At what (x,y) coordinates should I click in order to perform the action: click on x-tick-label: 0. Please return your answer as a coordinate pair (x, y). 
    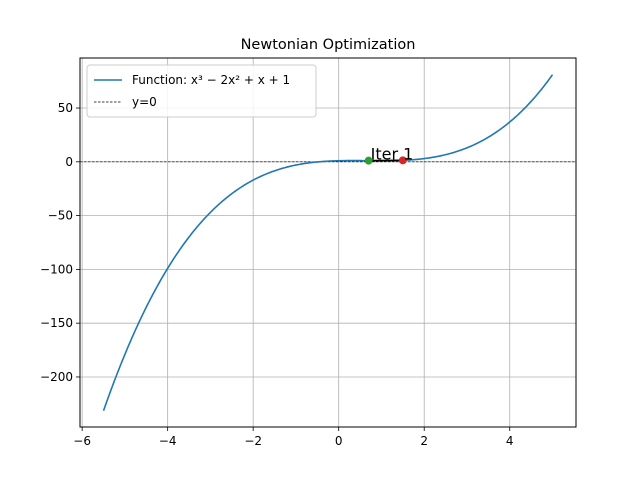
    Looking at the image, I should click on (339, 441).